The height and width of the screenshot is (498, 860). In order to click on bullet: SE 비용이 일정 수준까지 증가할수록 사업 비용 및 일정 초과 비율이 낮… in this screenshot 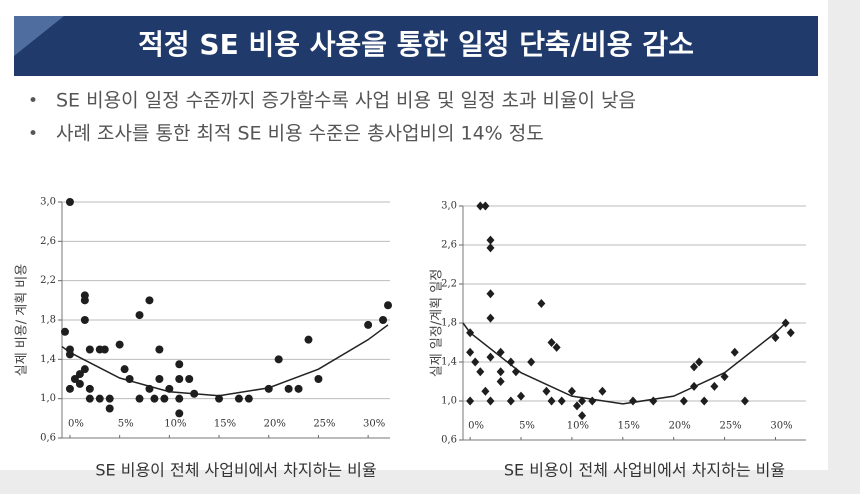, I will do `click(346, 101)`.